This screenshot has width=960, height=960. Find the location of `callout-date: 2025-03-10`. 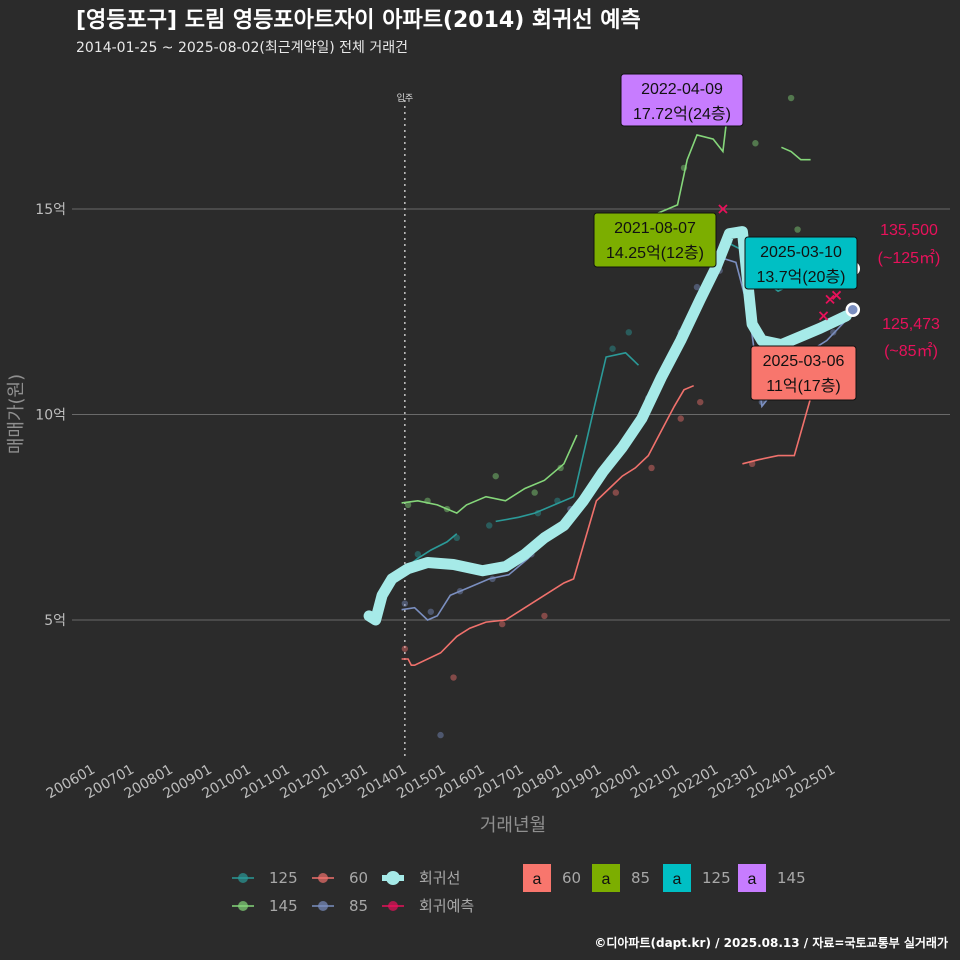

callout-date: 2025-03-10 is located at coordinates (801, 252).